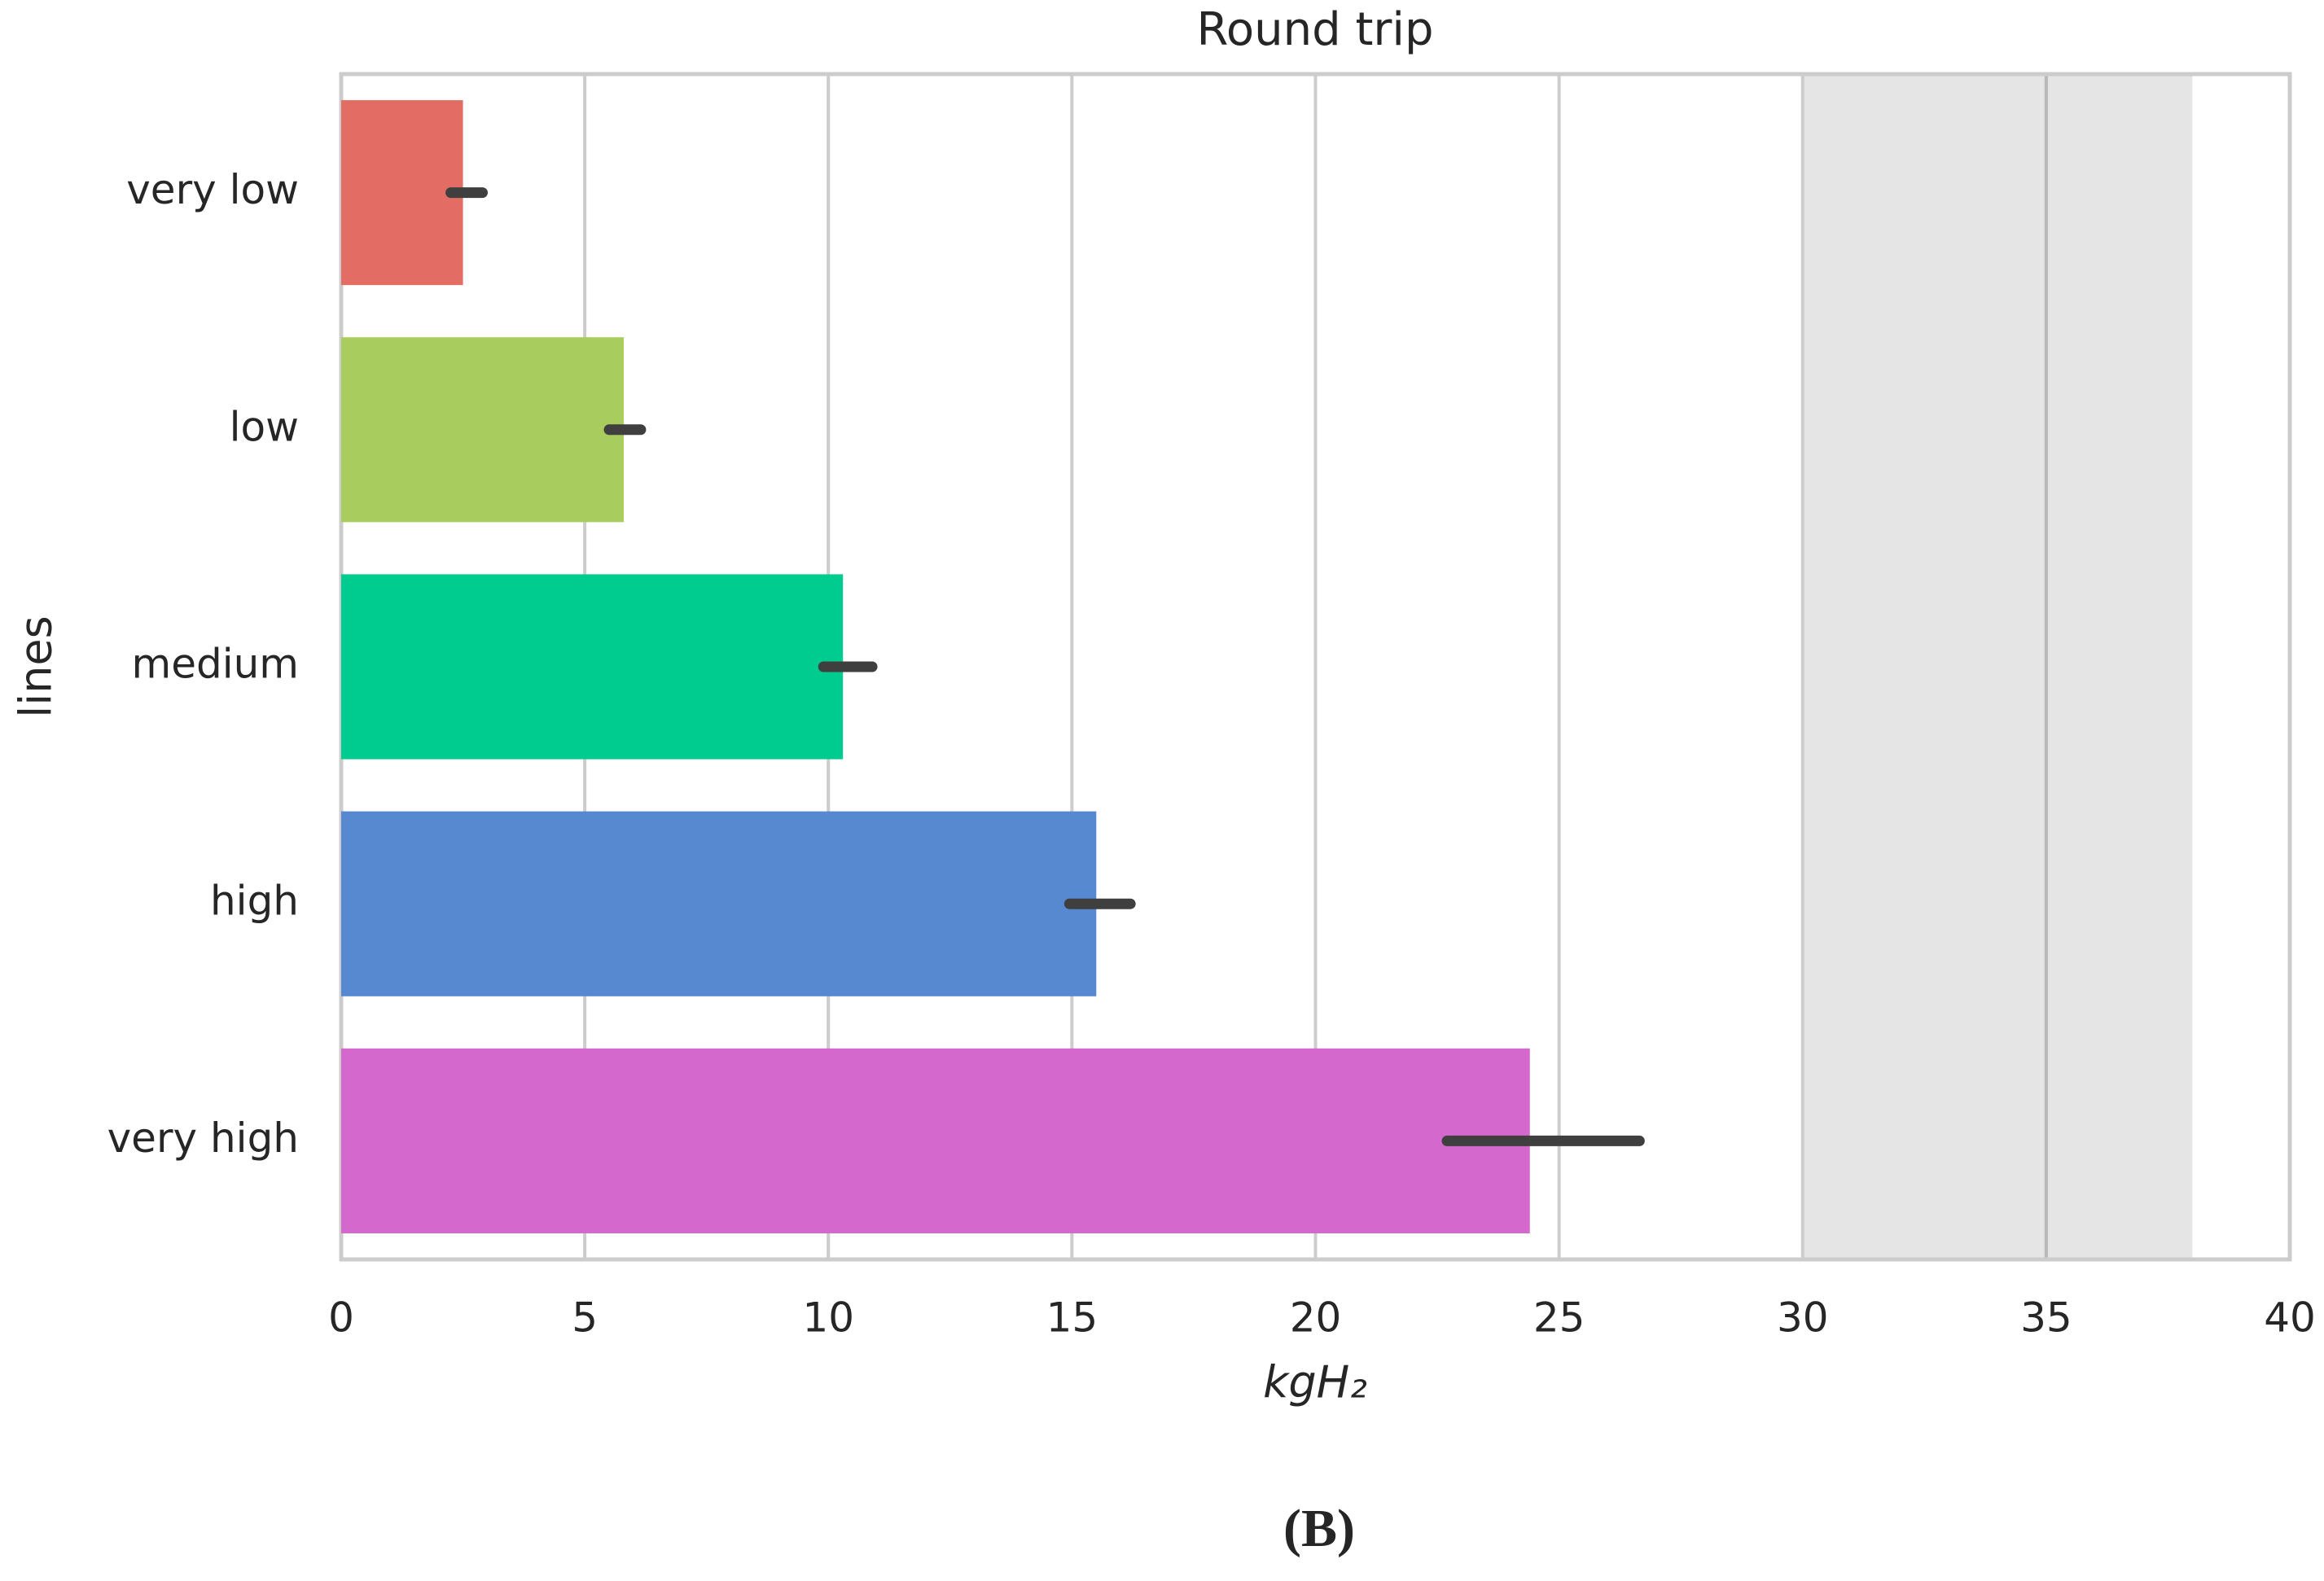 This screenshot has height=1581, width=2324. I want to click on x-tick-label: 0, so click(341, 1318).